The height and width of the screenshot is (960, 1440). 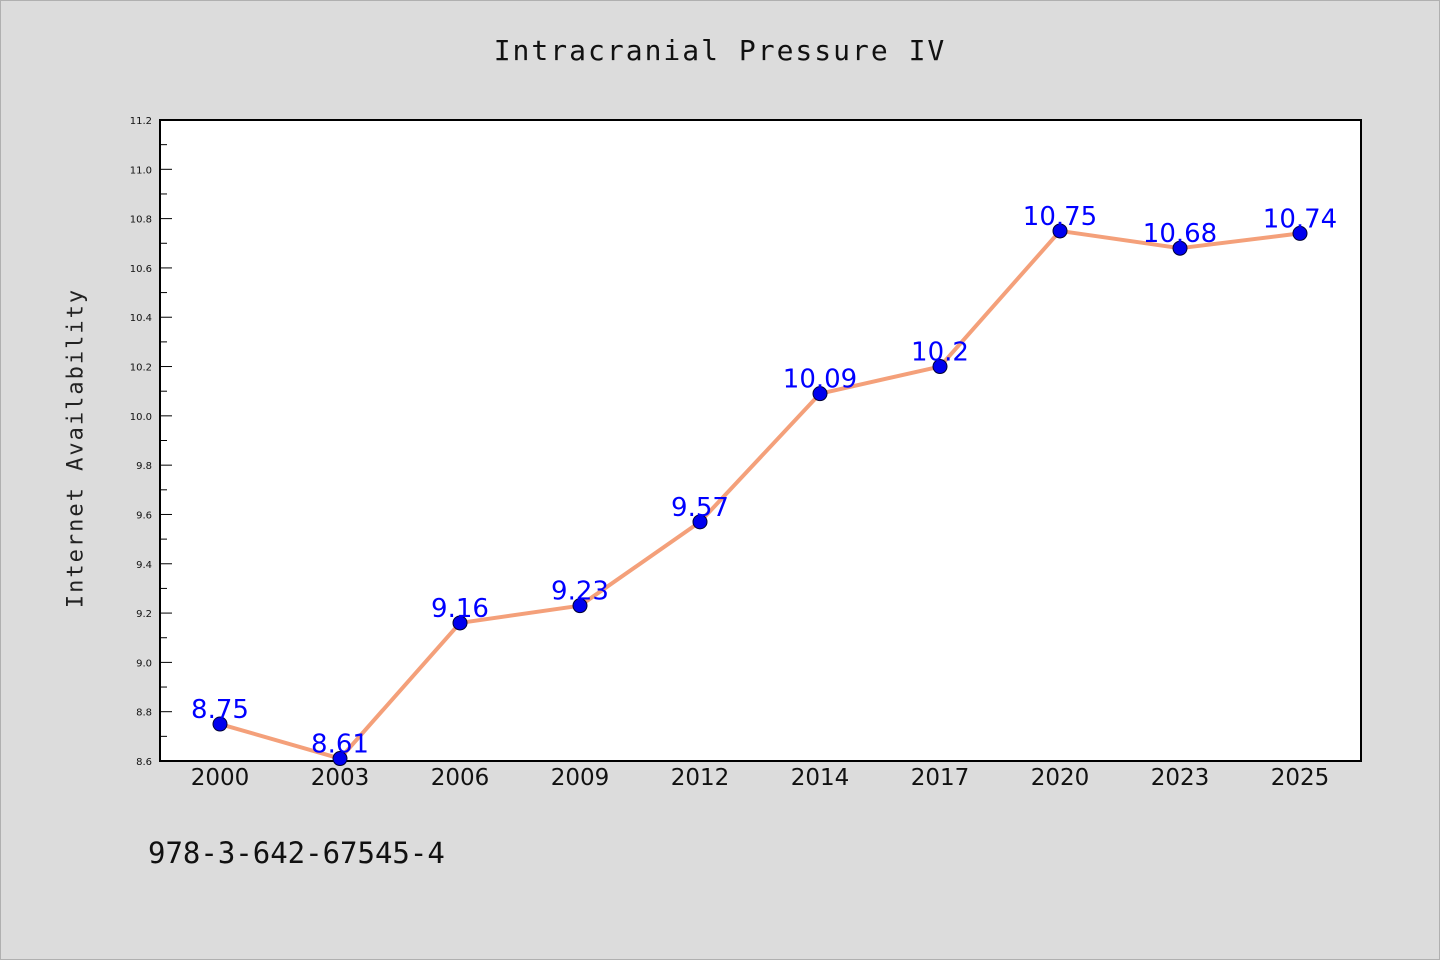 What do you see at coordinates (1180, 234) in the screenshot?
I see `data-label: 10.68` at bounding box center [1180, 234].